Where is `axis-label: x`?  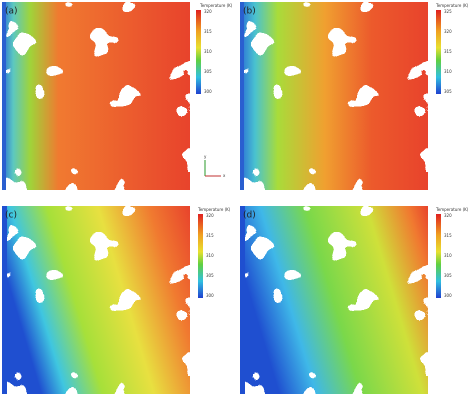
axis-label: x is located at coordinates (224, 175).